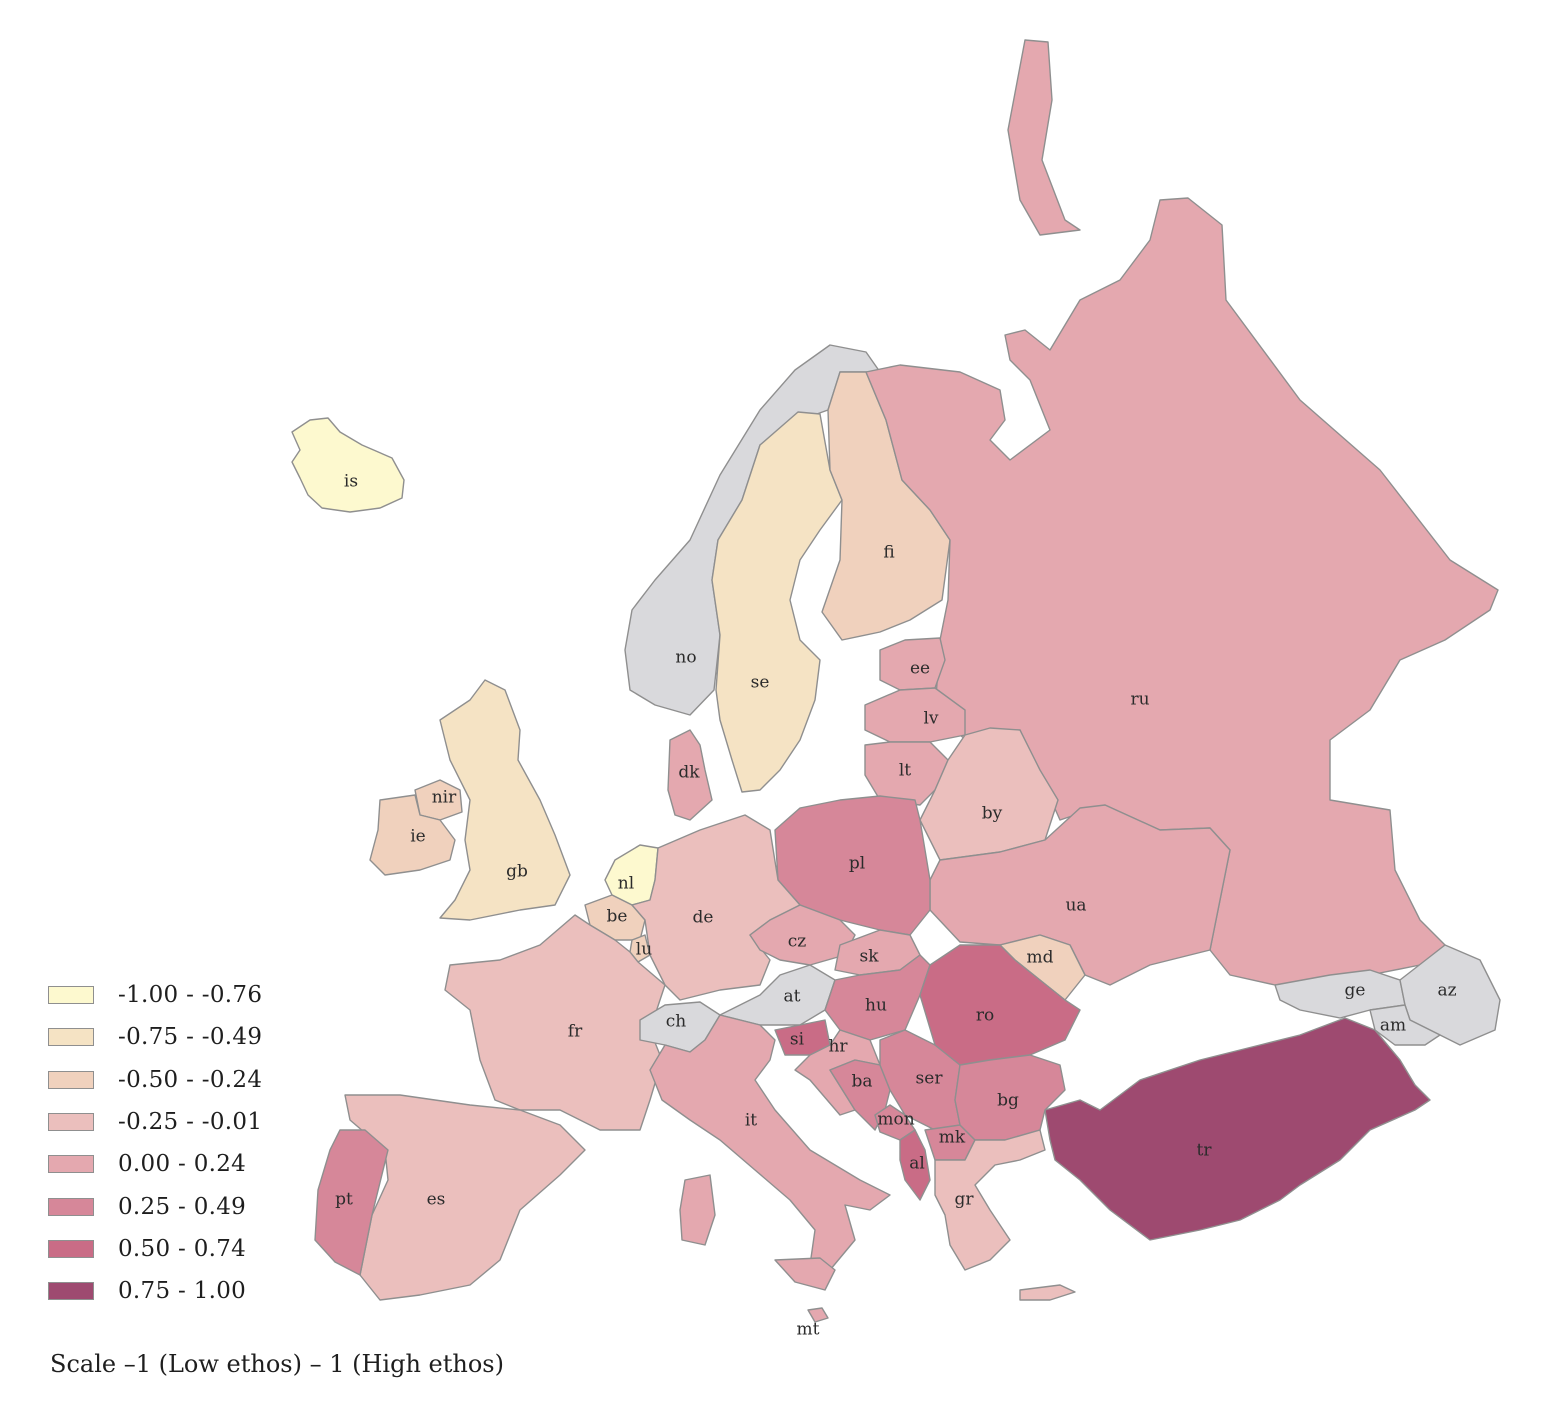  What do you see at coordinates (685, 658) in the screenshot?
I see `label-no: no` at bounding box center [685, 658].